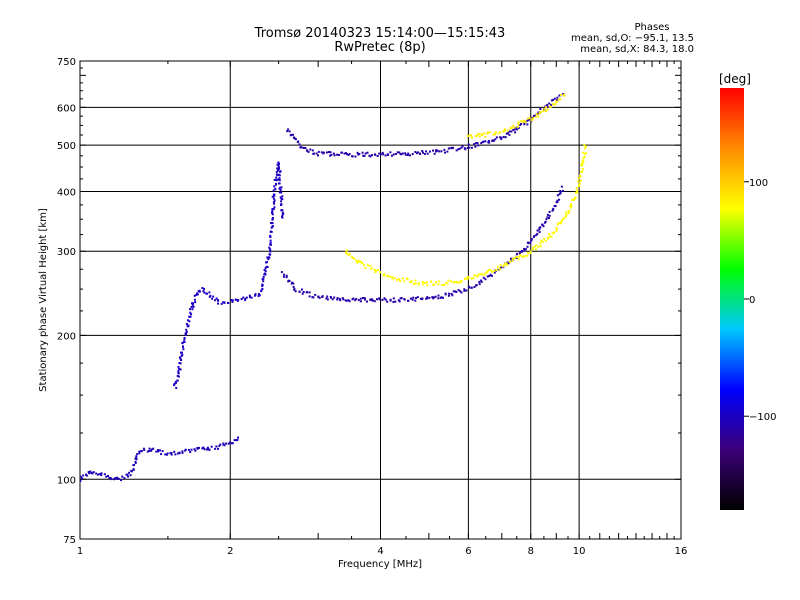  Describe the element at coordinates (752, 300) in the screenshot. I see `colorbar-tick-label: 0` at that location.